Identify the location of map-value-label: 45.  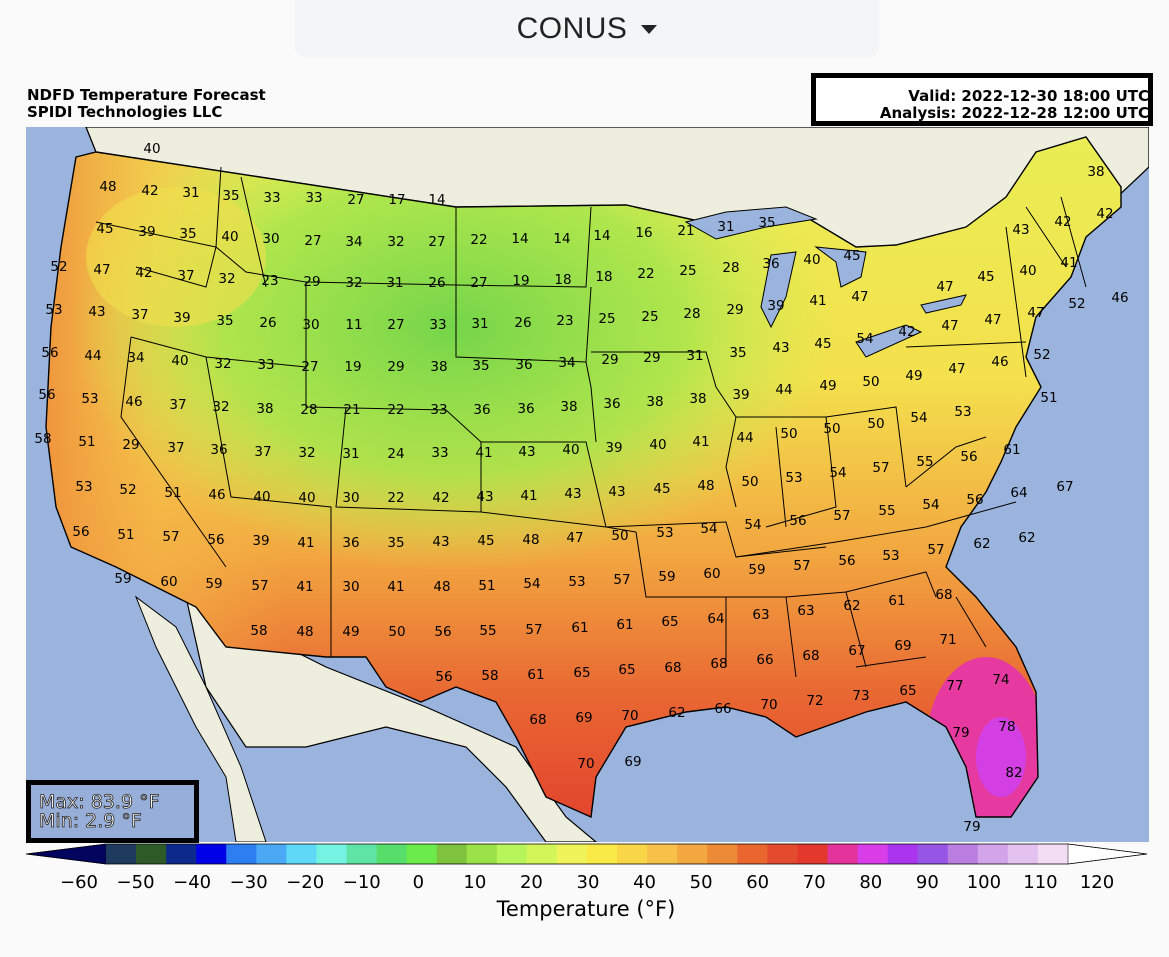
(822, 344).